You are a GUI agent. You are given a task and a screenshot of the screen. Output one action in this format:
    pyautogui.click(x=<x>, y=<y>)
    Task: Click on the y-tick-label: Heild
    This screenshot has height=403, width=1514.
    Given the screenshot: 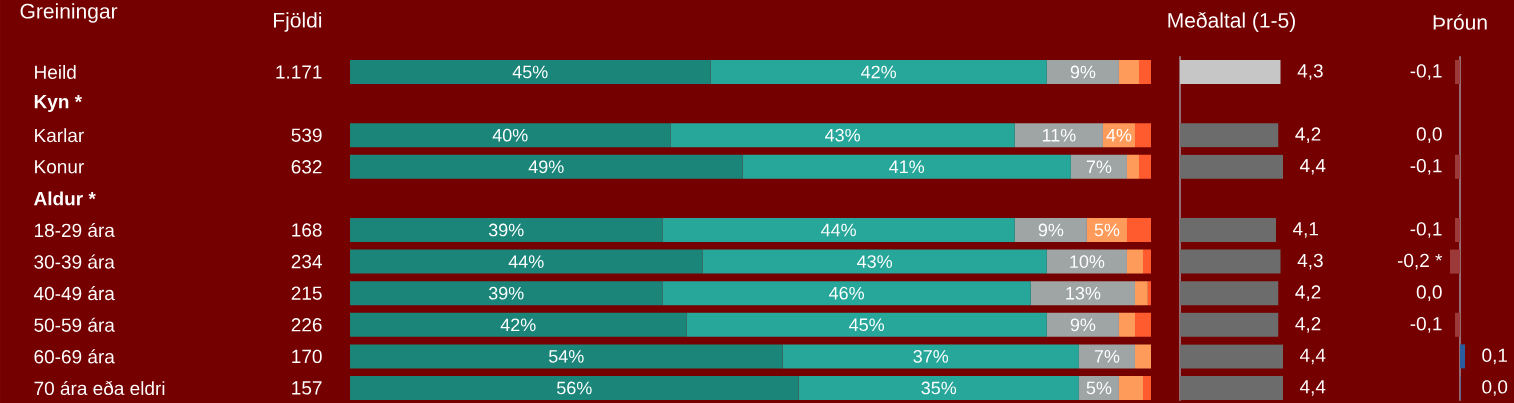 What is the action you would take?
    pyautogui.click(x=55, y=72)
    